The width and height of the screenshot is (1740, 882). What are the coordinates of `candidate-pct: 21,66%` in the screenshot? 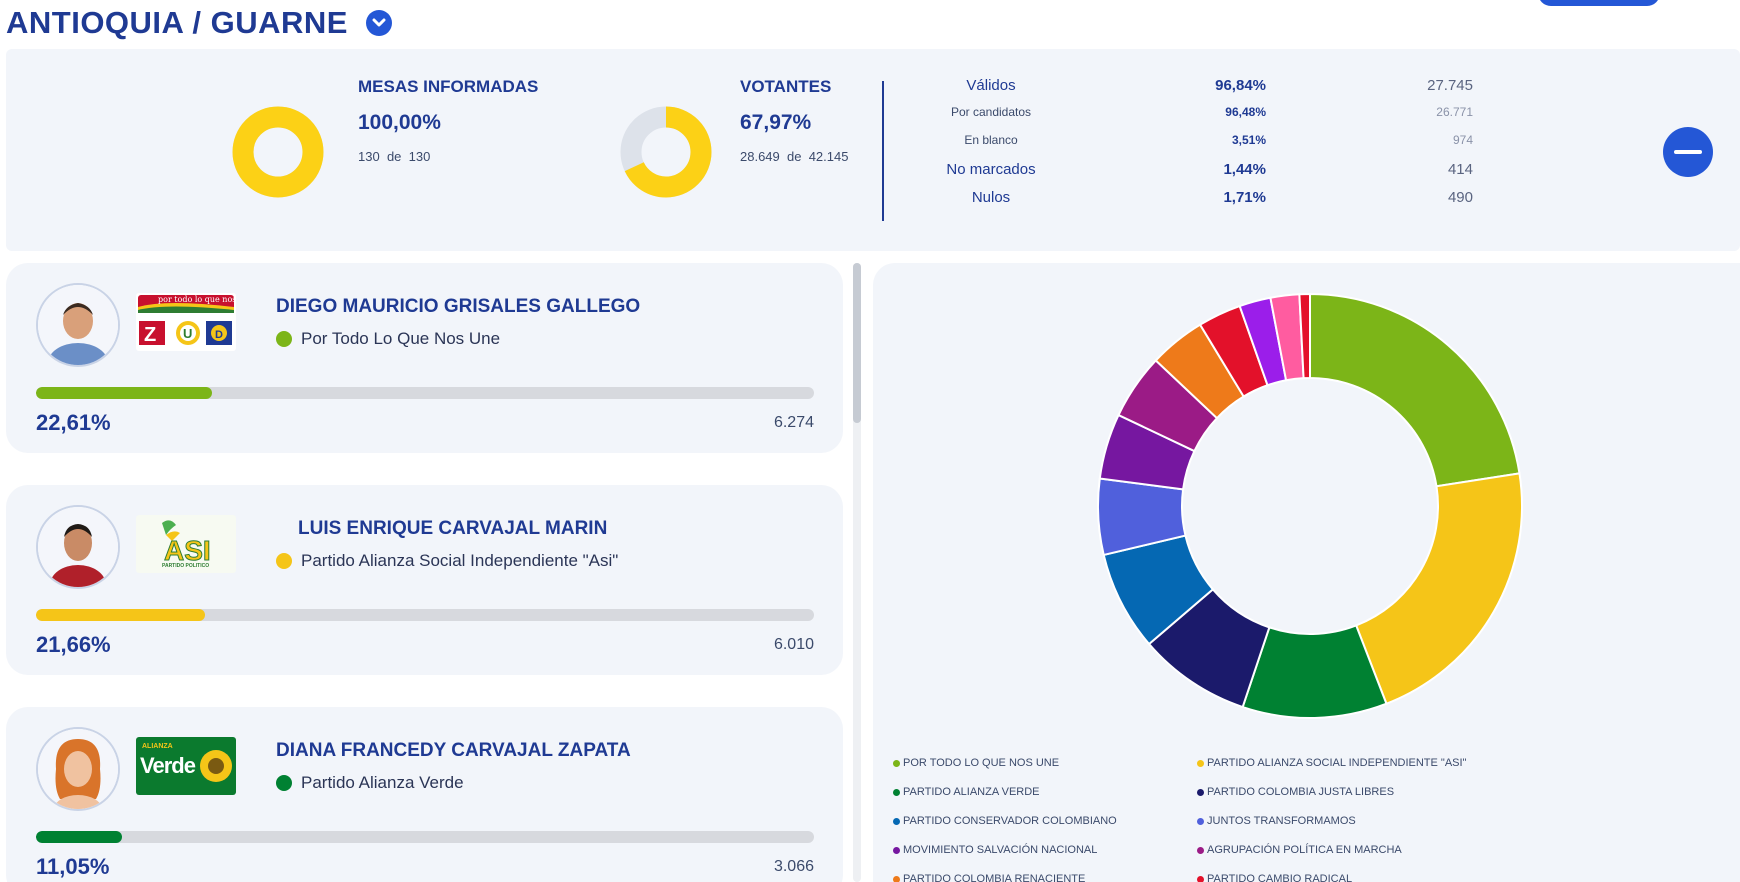 It's located at (73, 644).